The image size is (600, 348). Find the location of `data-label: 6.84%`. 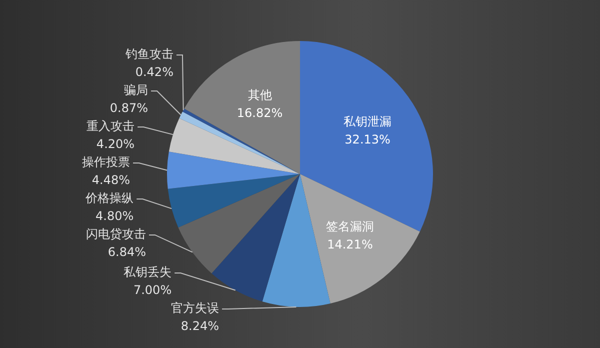

data-label: 6.84% is located at coordinates (127, 252).